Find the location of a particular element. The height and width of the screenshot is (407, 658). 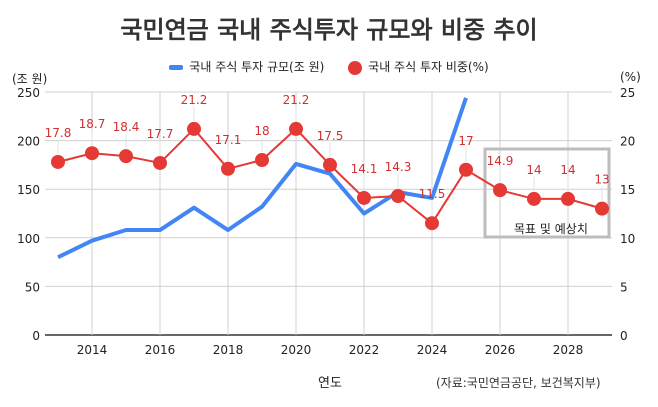

data-label-ratio: 18 is located at coordinates (261, 131).